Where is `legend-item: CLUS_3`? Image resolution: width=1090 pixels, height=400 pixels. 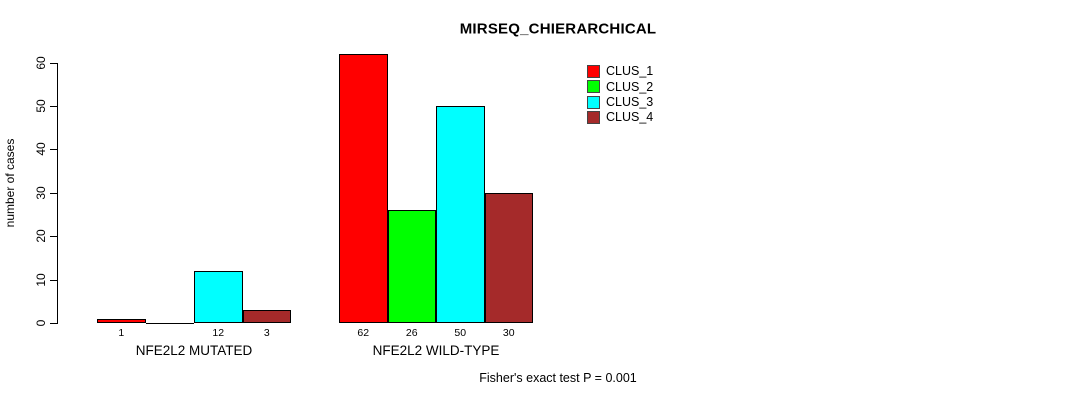
legend-item: CLUS_3 is located at coordinates (620, 102).